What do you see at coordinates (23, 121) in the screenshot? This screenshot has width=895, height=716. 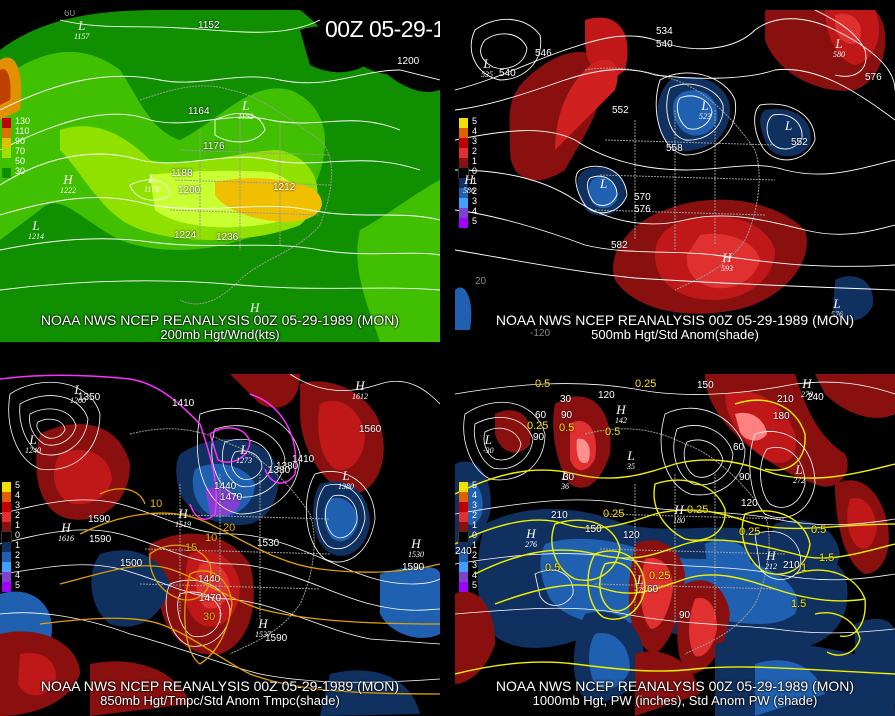 I see `legend-label: 130` at bounding box center [23, 121].